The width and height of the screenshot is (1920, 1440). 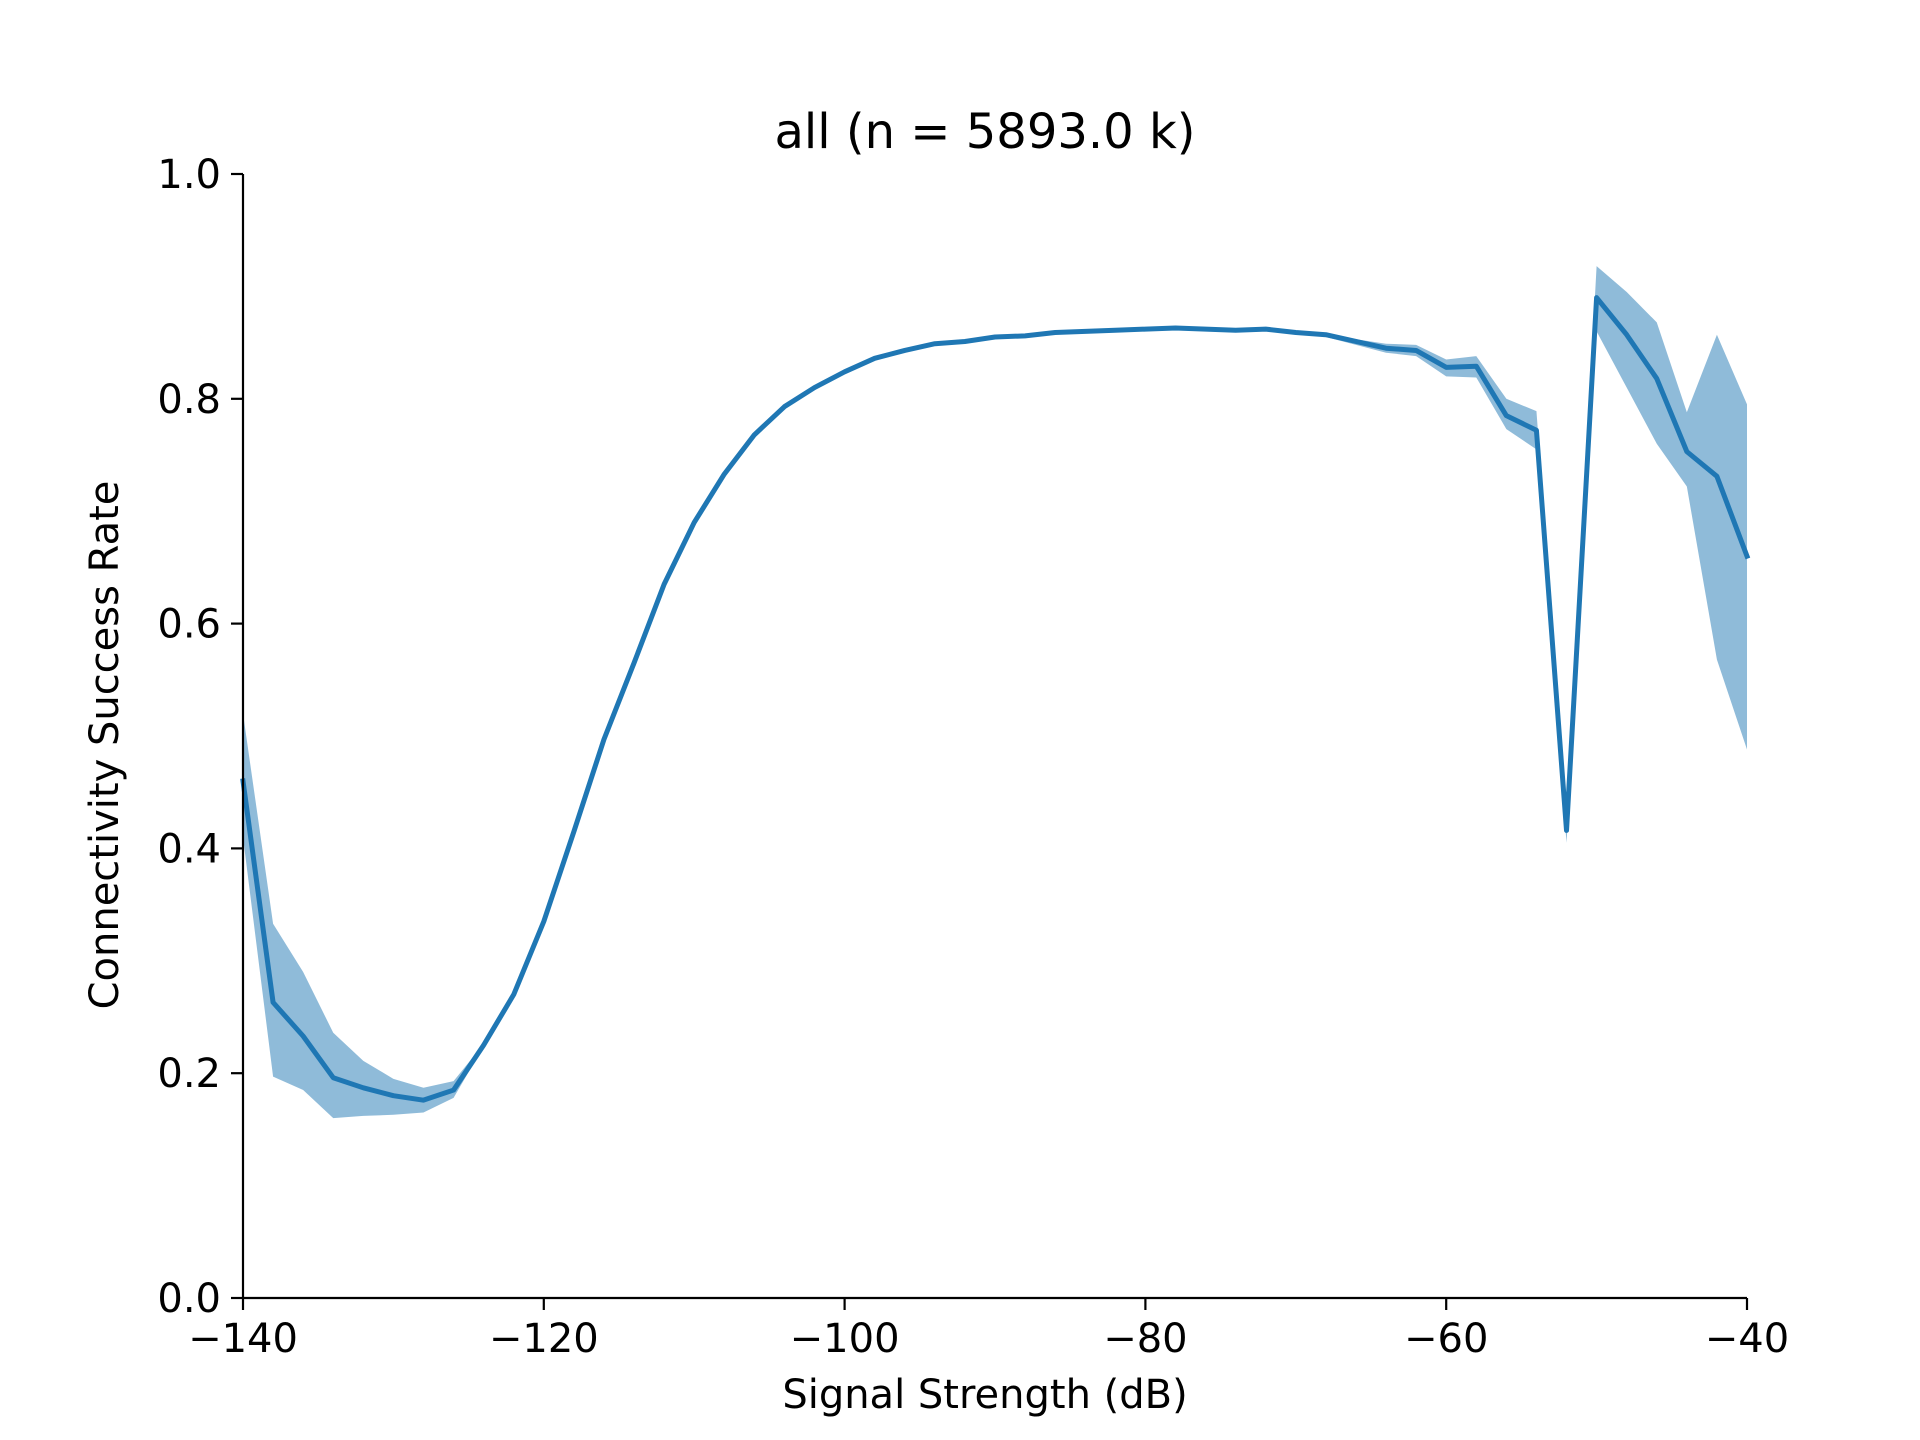 I want to click on x-tick-label: −80, so click(x=1145, y=1339).